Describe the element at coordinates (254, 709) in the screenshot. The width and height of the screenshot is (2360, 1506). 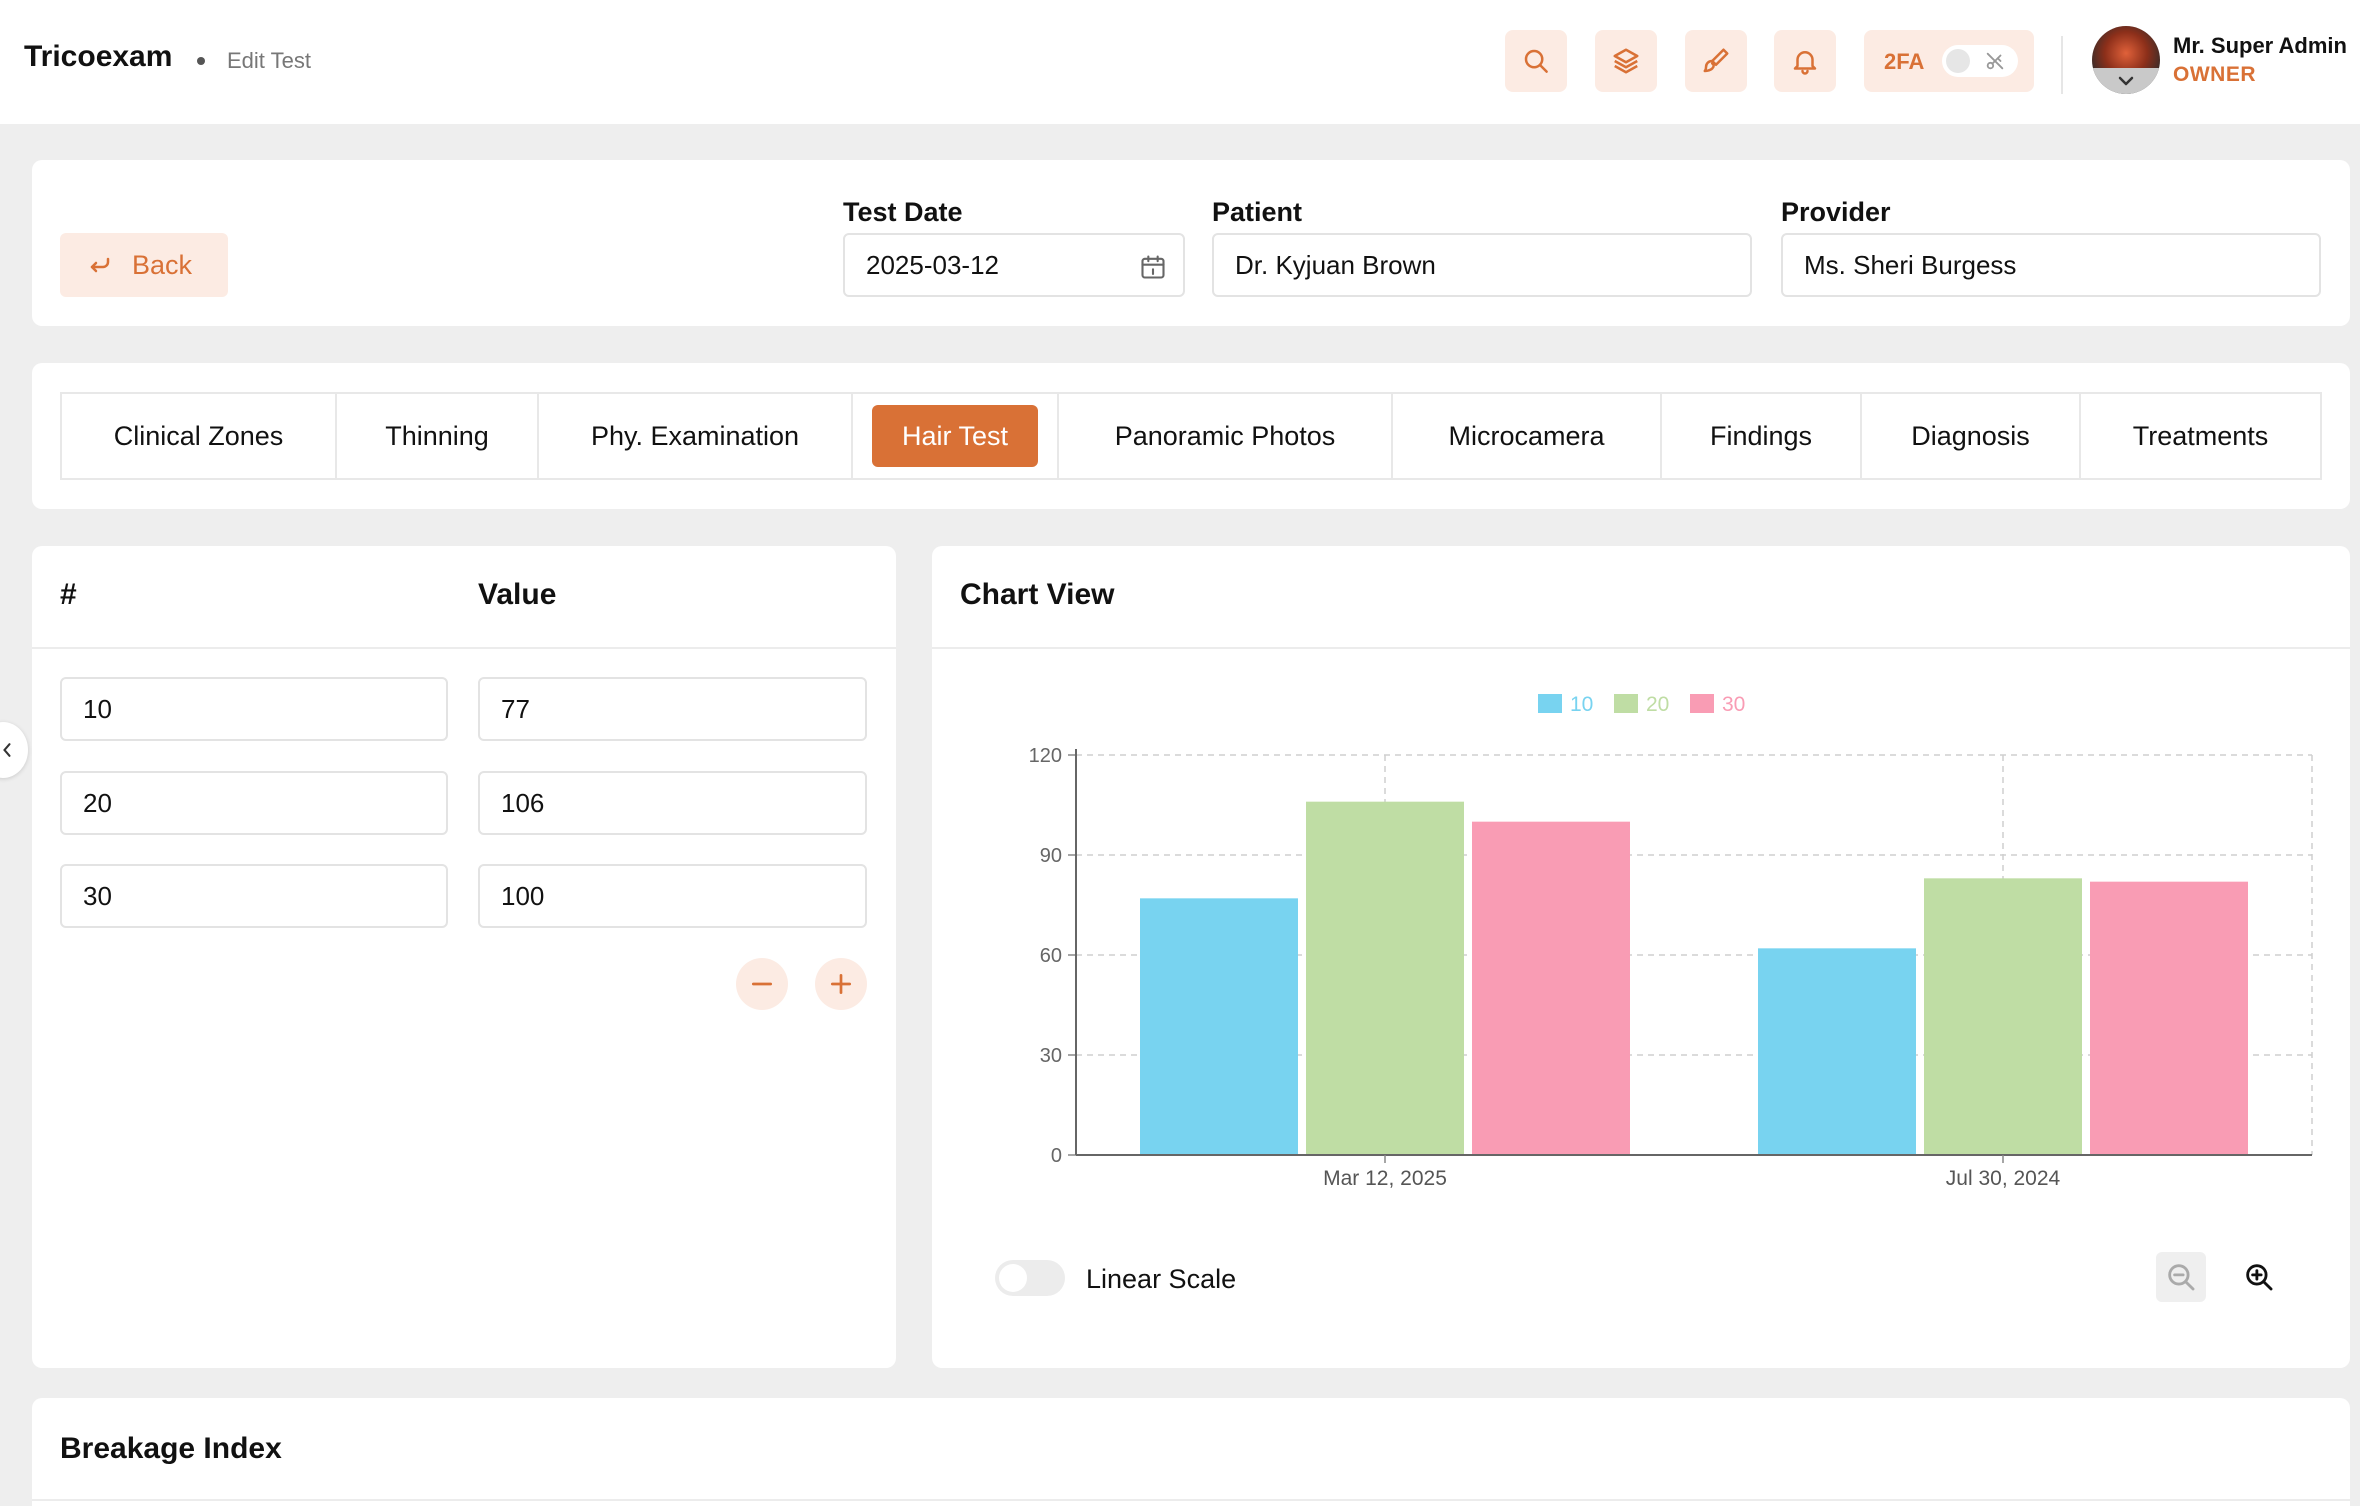
I see `row-index-input: 10` at that location.